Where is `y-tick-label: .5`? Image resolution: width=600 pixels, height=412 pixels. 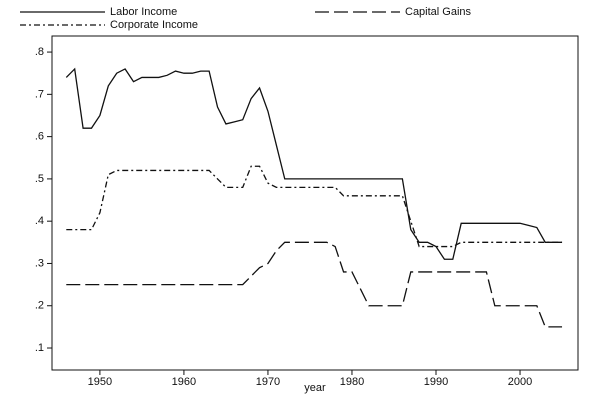 y-tick-label: .5 is located at coordinates (39, 179).